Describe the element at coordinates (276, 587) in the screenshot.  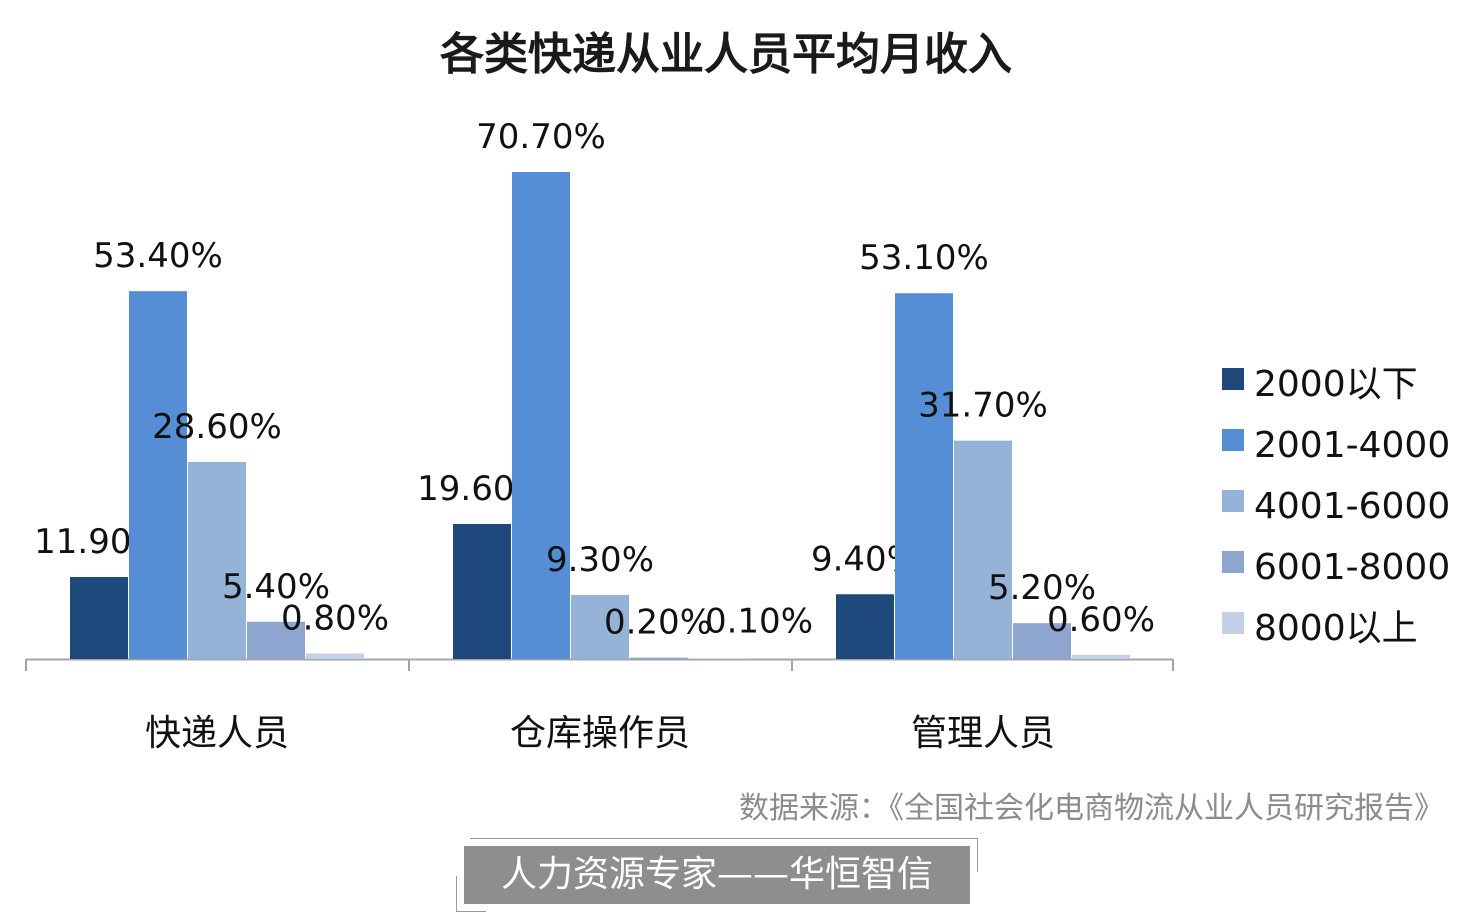
I see `data-label-0-3: 5.40%` at that location.